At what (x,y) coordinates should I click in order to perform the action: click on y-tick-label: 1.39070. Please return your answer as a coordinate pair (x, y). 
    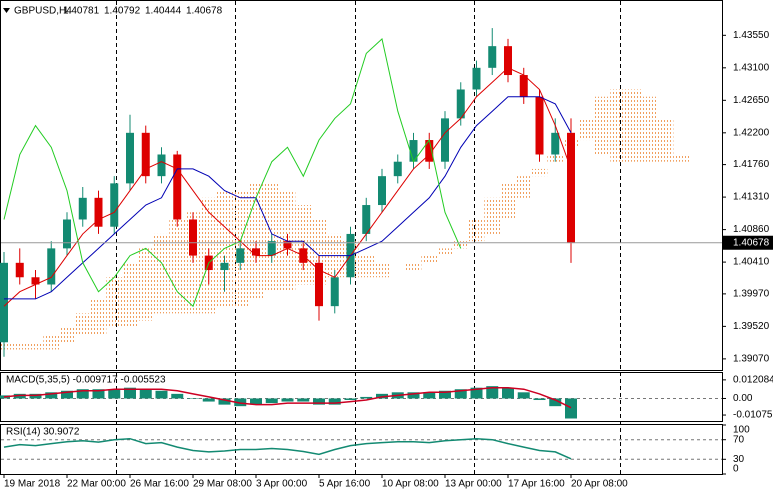
    Looking at the image, I should click on (751, 359).